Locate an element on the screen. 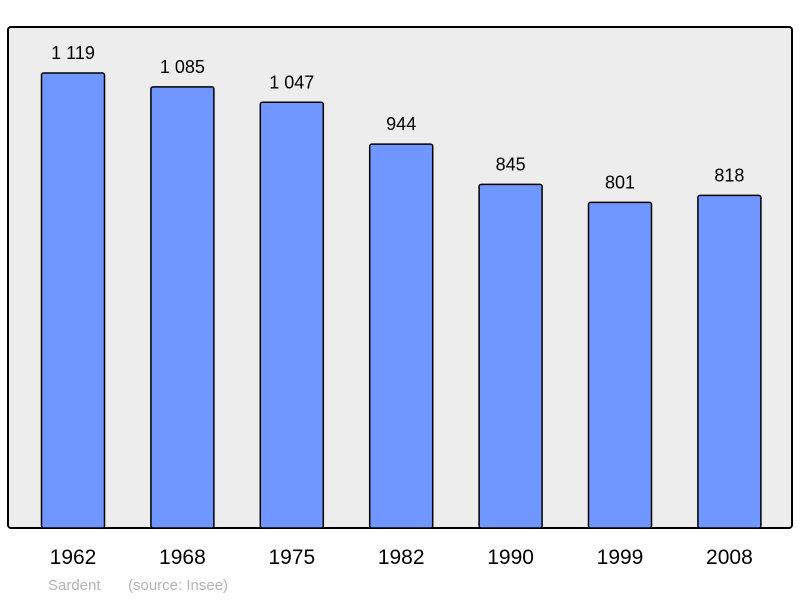 The height and width of the screenshot is (603, 800). x-tick-label-2008: 2008 is located at coordinates (729, 557).